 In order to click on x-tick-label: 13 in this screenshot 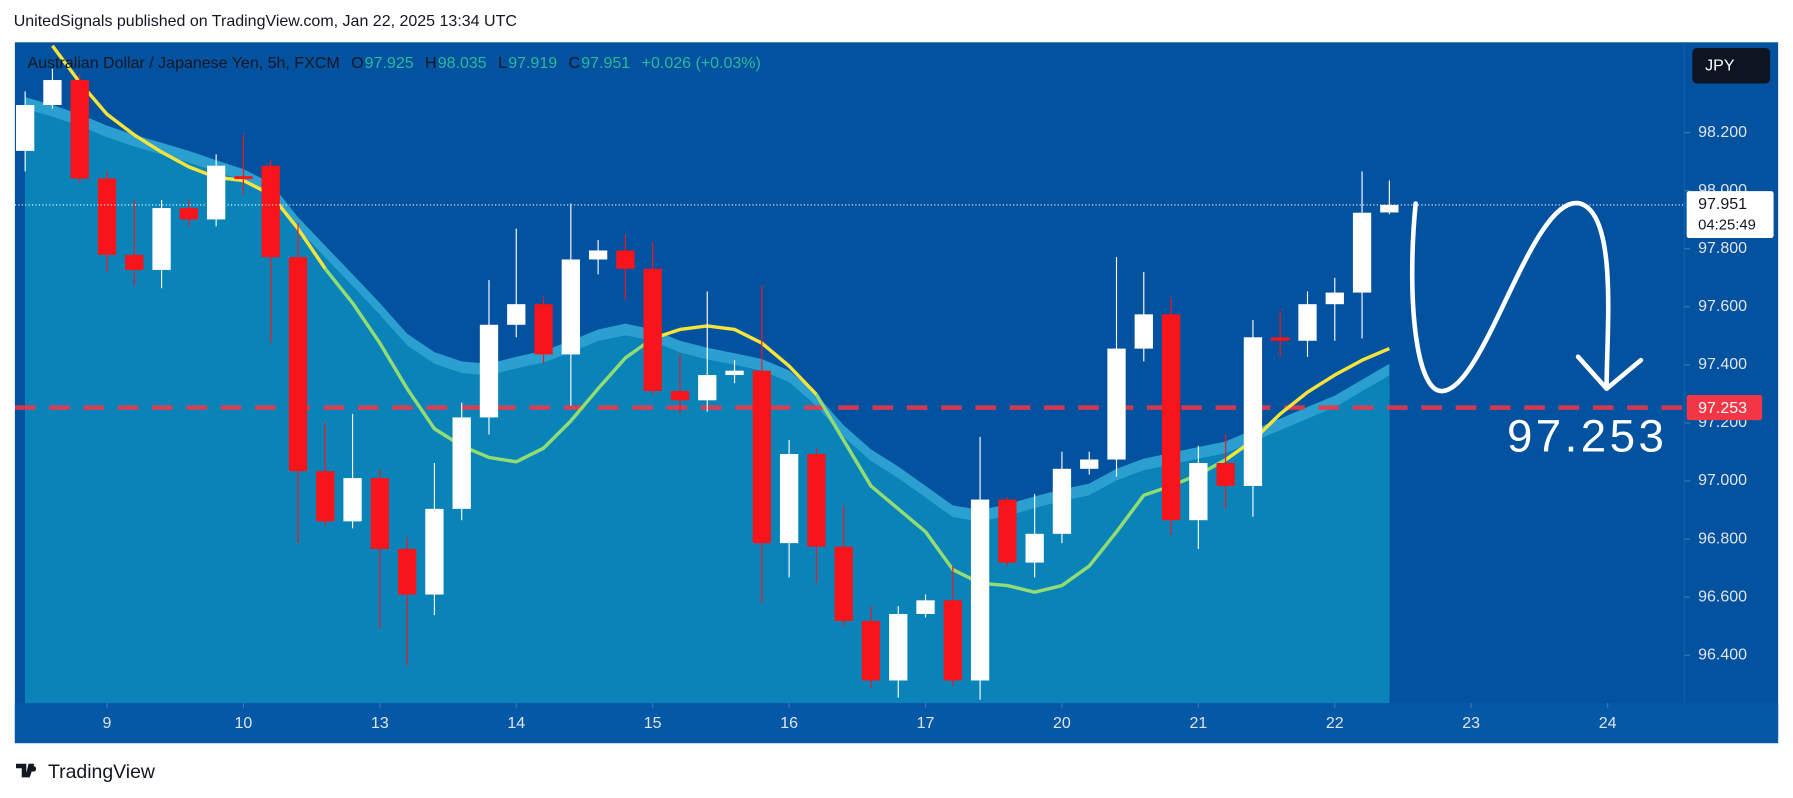, I will do `click(380, 723)`.